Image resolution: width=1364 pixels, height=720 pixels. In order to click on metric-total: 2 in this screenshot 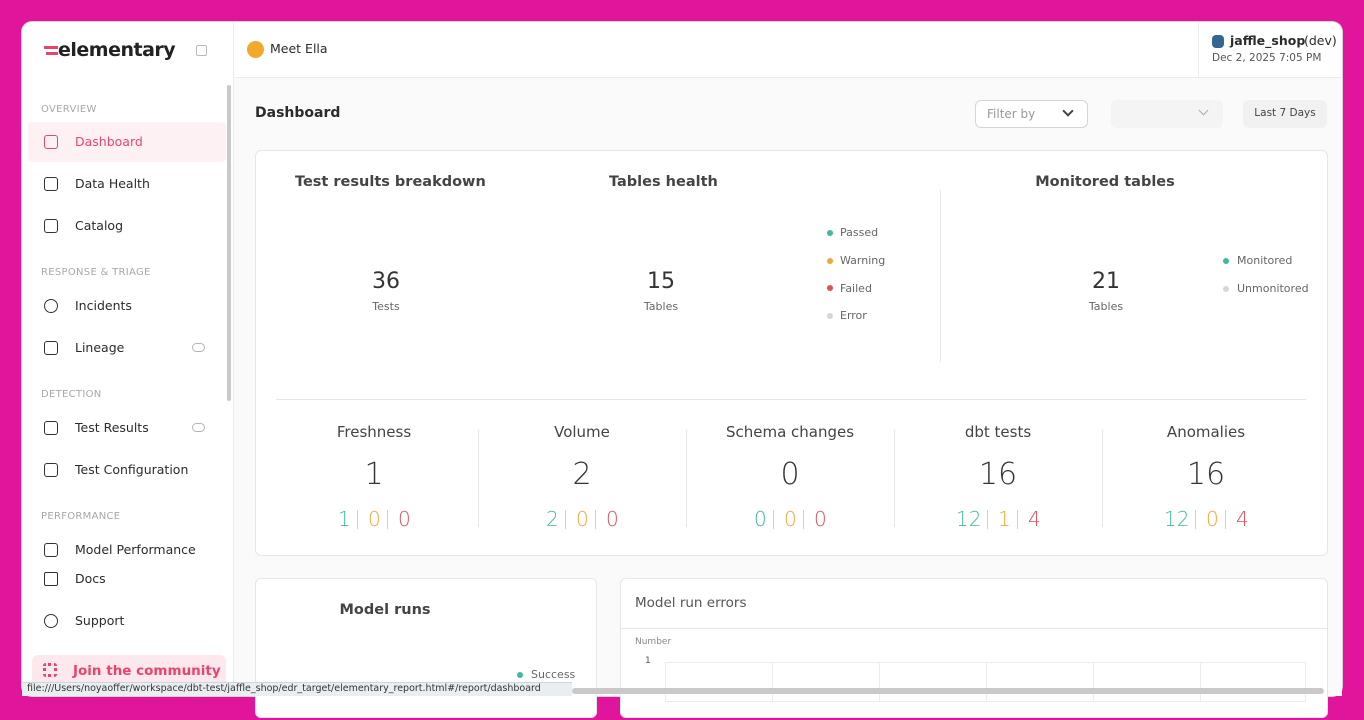, I will do `click(582, 475)`.